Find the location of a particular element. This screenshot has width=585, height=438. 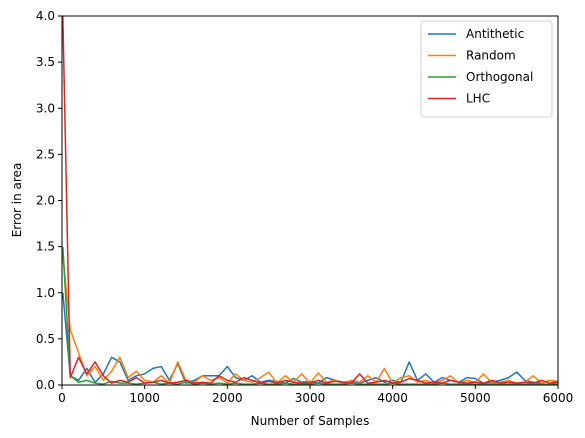

x-tick-label: 1000 is located at coordinates (144, 398).